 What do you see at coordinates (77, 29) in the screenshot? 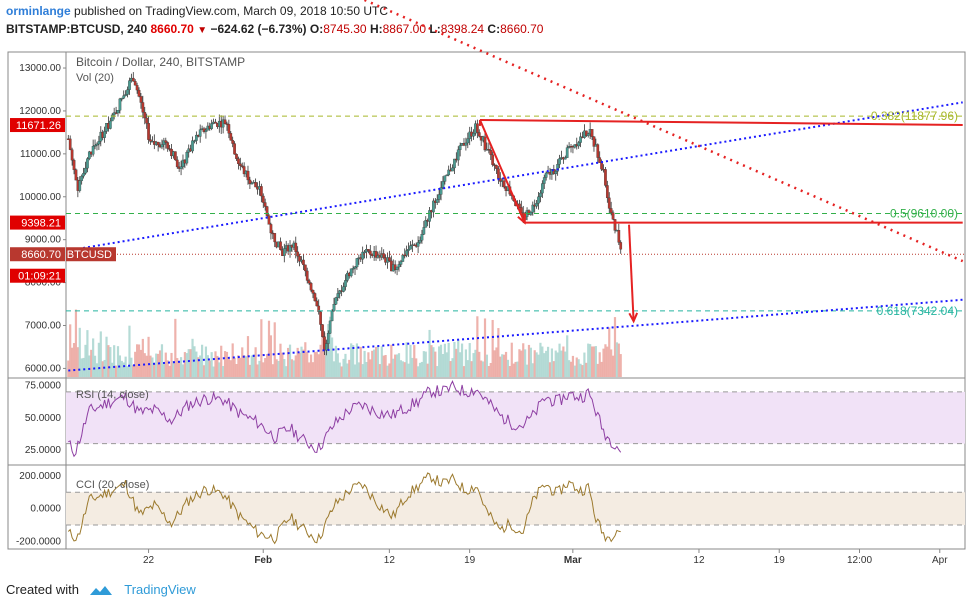
I see `symbol-label: BITSTAMP:BTCUSD, 240` at bounding box center [77, 29].